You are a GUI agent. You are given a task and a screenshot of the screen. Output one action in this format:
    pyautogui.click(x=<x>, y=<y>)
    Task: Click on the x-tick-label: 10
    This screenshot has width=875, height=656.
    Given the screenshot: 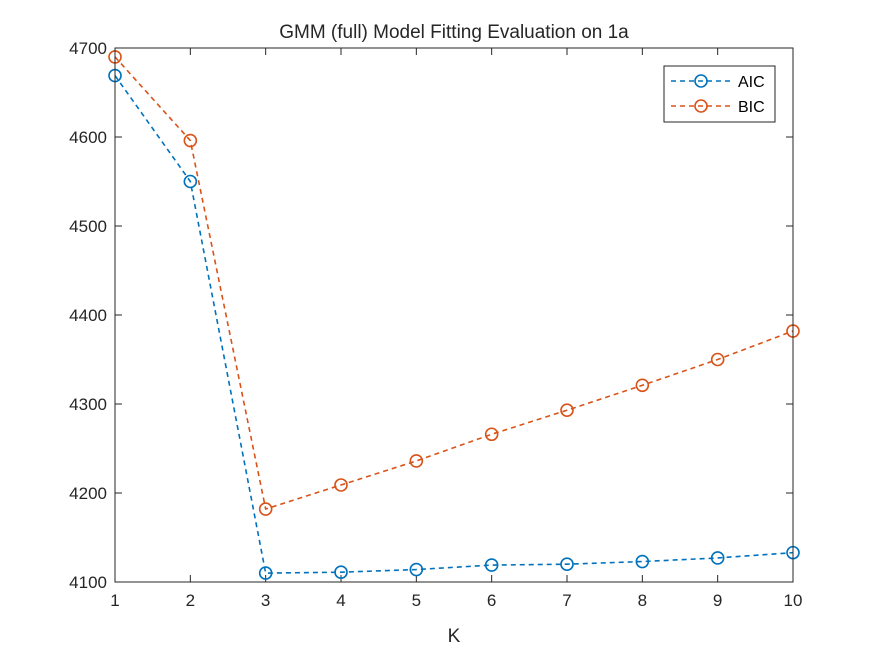 What is the action you would take?
    pyautogui.click(x=793, y=600)
    